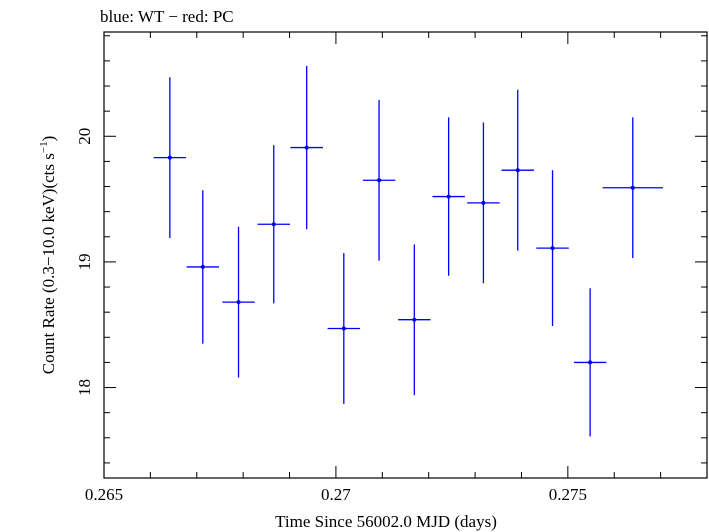 The width and height of the screenshot is (709, 532). Describe the element at coordinates (386, 521) in the screenshot. I see `x-axis-label: Time Since 56002.0 MJD (days)` at that location.